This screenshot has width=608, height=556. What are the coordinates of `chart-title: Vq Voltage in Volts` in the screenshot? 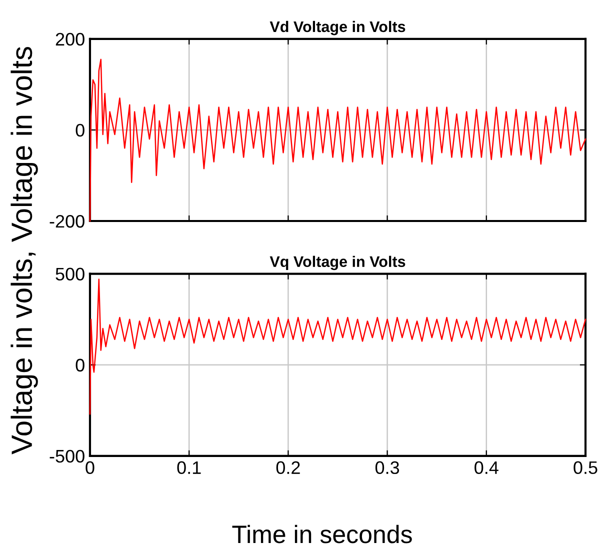 It's located at (338, 263).